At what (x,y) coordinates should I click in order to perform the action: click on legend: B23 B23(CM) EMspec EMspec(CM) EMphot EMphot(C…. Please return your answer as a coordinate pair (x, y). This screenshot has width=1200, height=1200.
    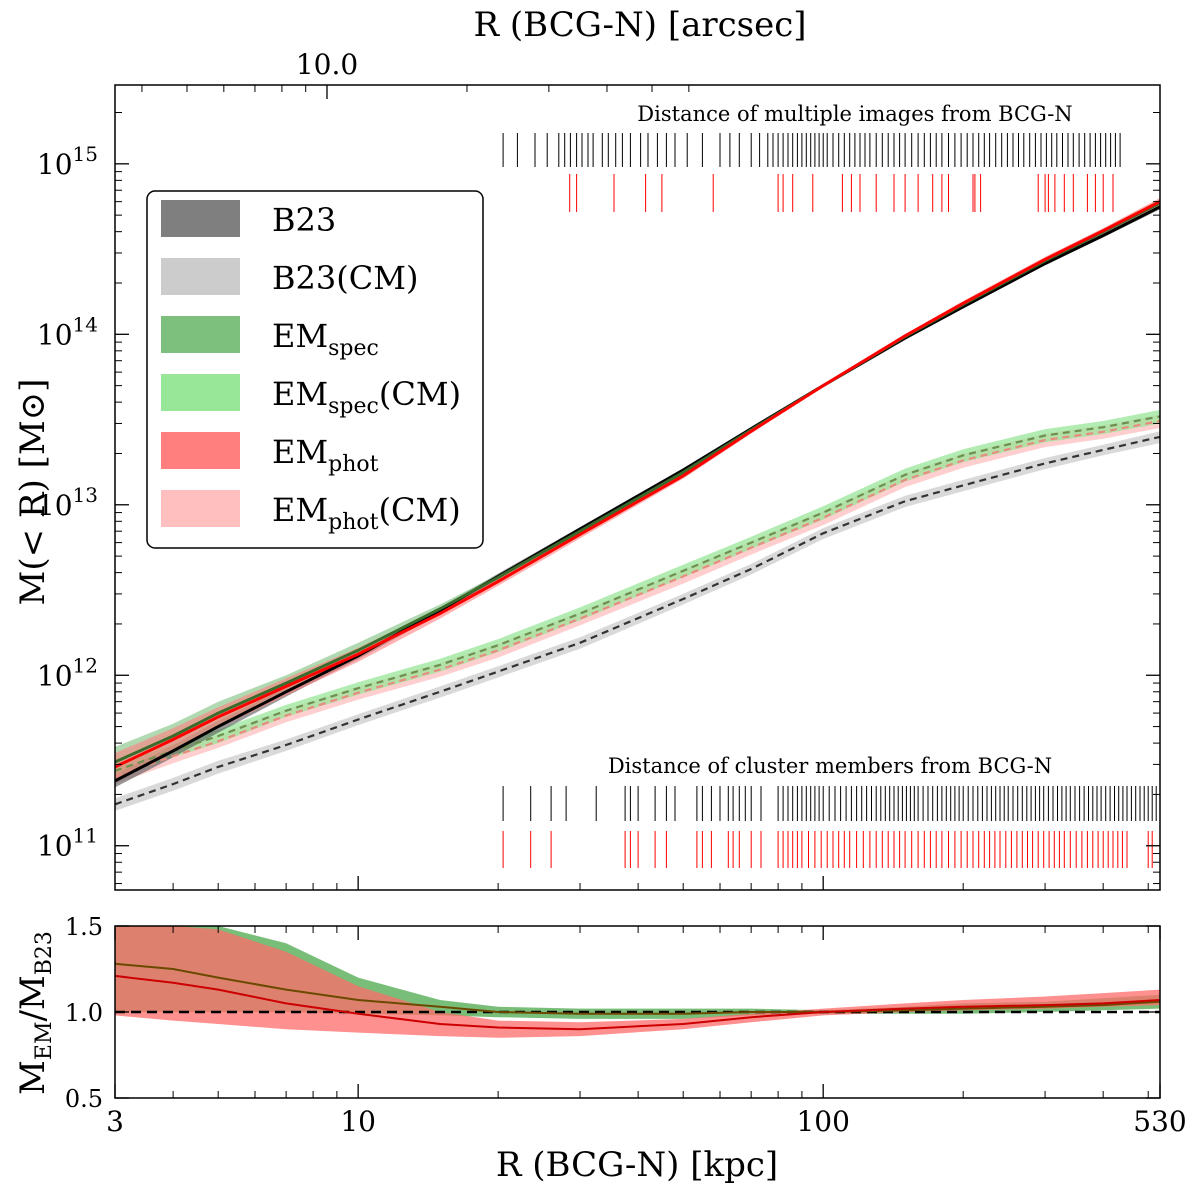
    Looking at the image, I should click on (315, 369).